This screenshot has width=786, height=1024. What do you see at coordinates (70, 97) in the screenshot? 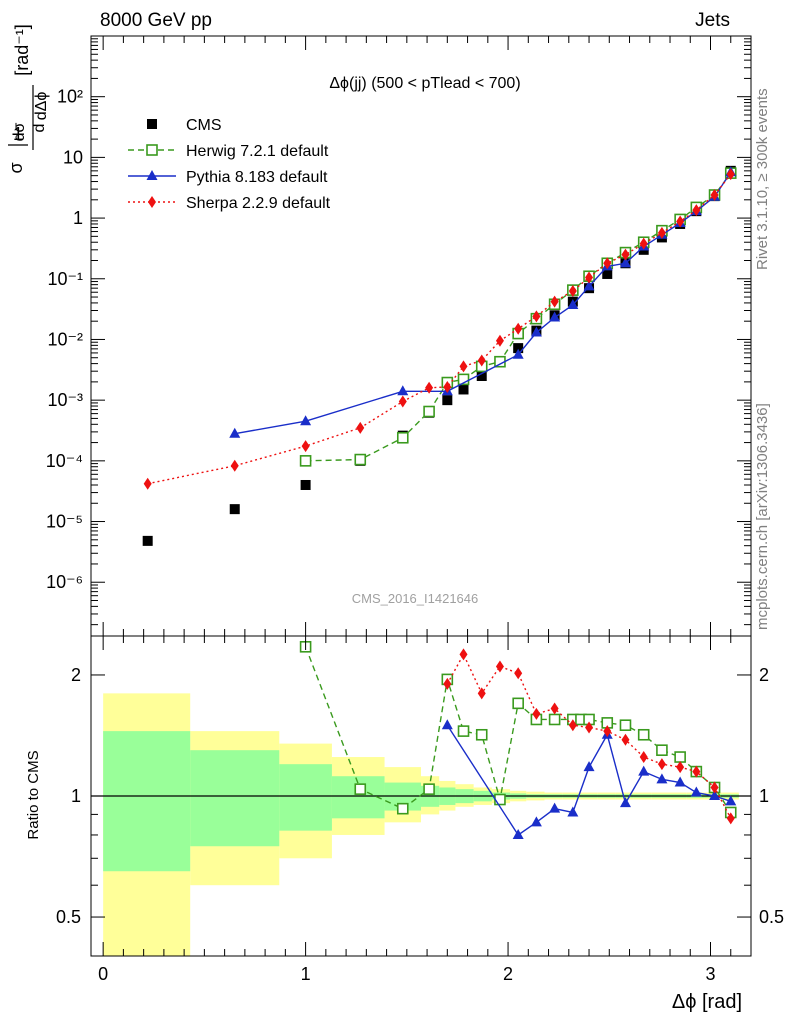
I see `y-tick-label: 10²` at bounding box center [70, 97].